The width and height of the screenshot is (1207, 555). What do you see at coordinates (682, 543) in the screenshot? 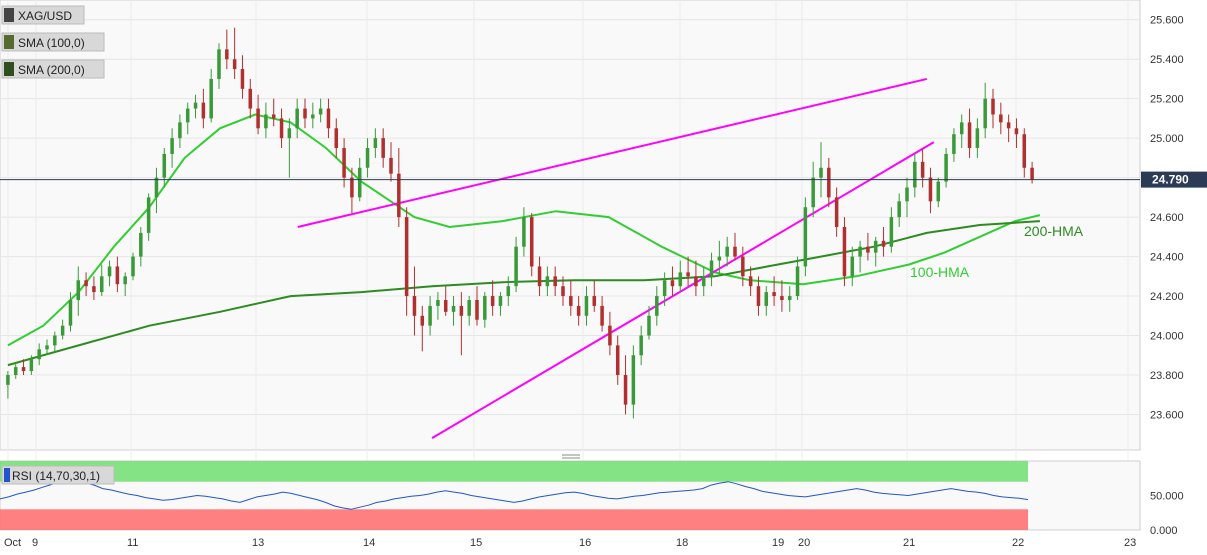
I see `time-tick-label: 18` at bounding box center [682, 543].